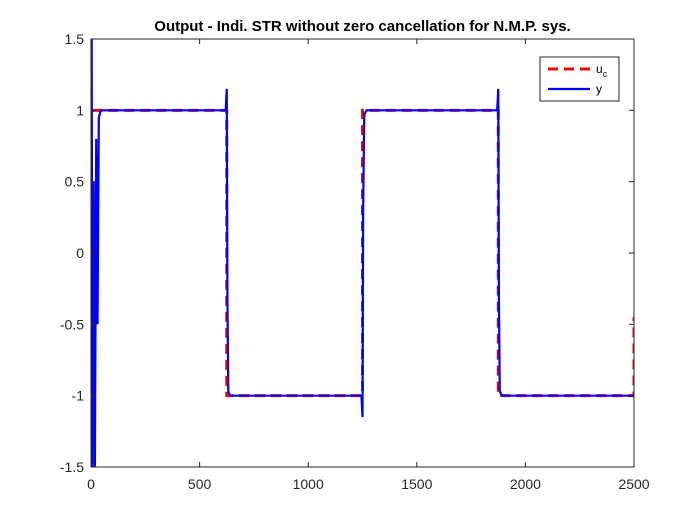  I want to click on legend: uc y, so click(579, 79).